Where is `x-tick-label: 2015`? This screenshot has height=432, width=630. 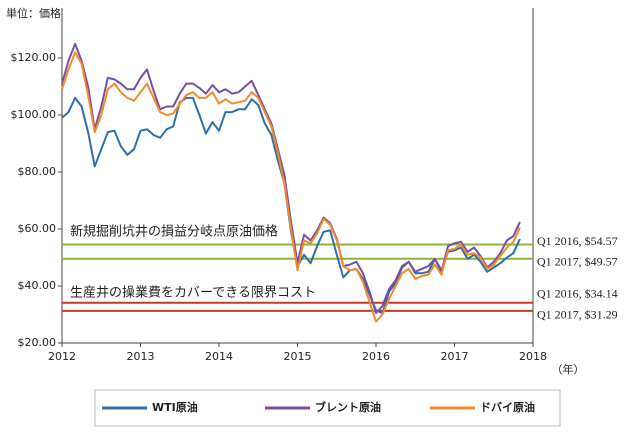 x-tick-label: 2015 is located at coordinates (298, 356).